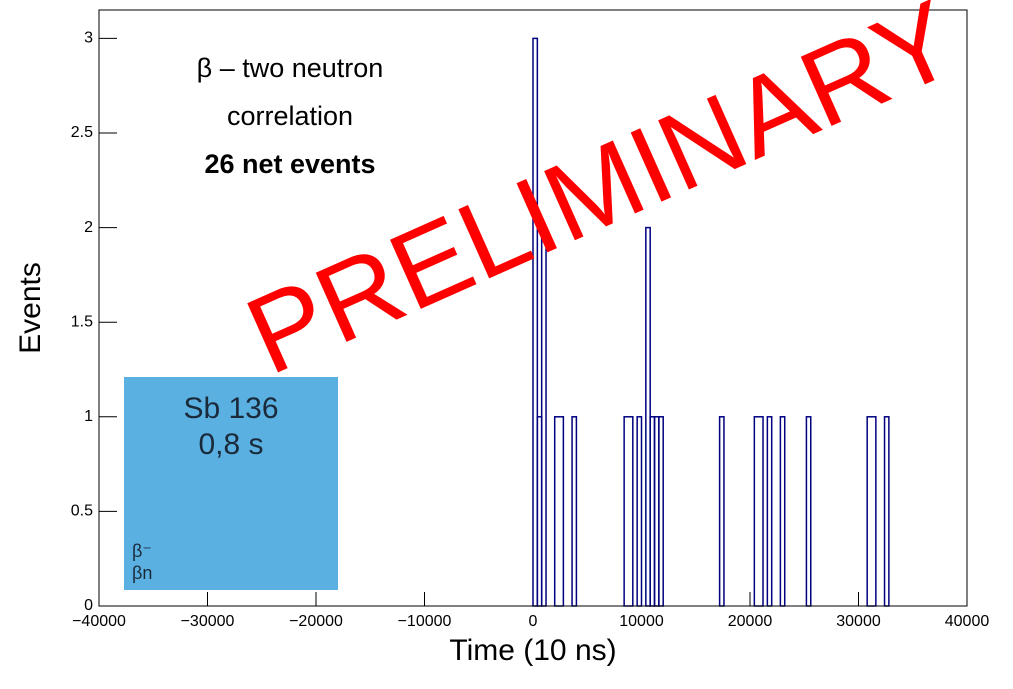  I want to click on inset-box, so click(231, 483).